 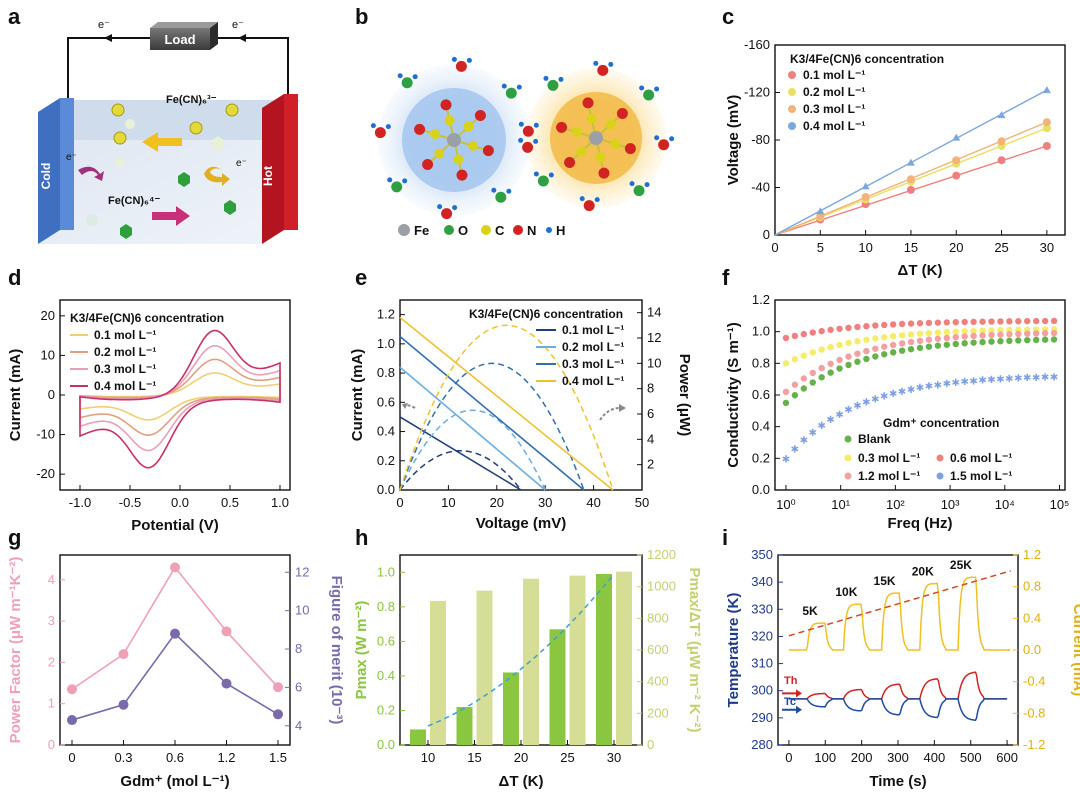 What do you see at coordinates (180, 502) in the screenshot?
I see `d-xtick-label: 0.0` at bounding box center [180, 502].